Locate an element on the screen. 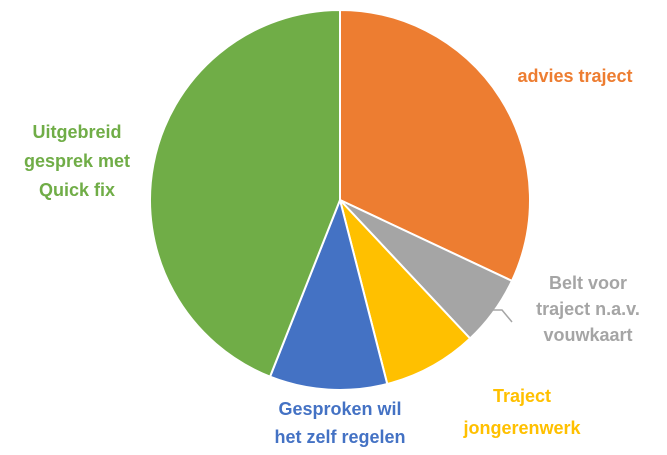 The width and height of the screenshot is (667, 455). slice-label-1-line-2: vouwkaart is located at coordinates (587, 335).